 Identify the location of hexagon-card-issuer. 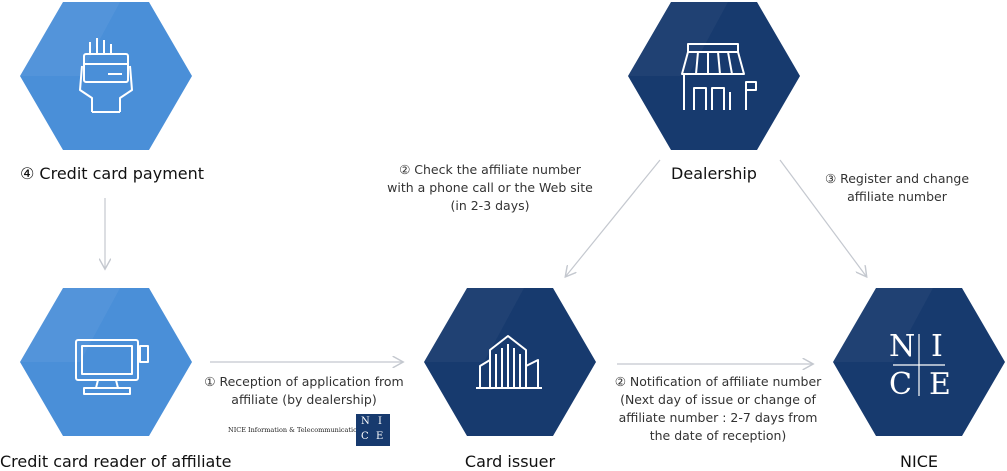
(510, 362).